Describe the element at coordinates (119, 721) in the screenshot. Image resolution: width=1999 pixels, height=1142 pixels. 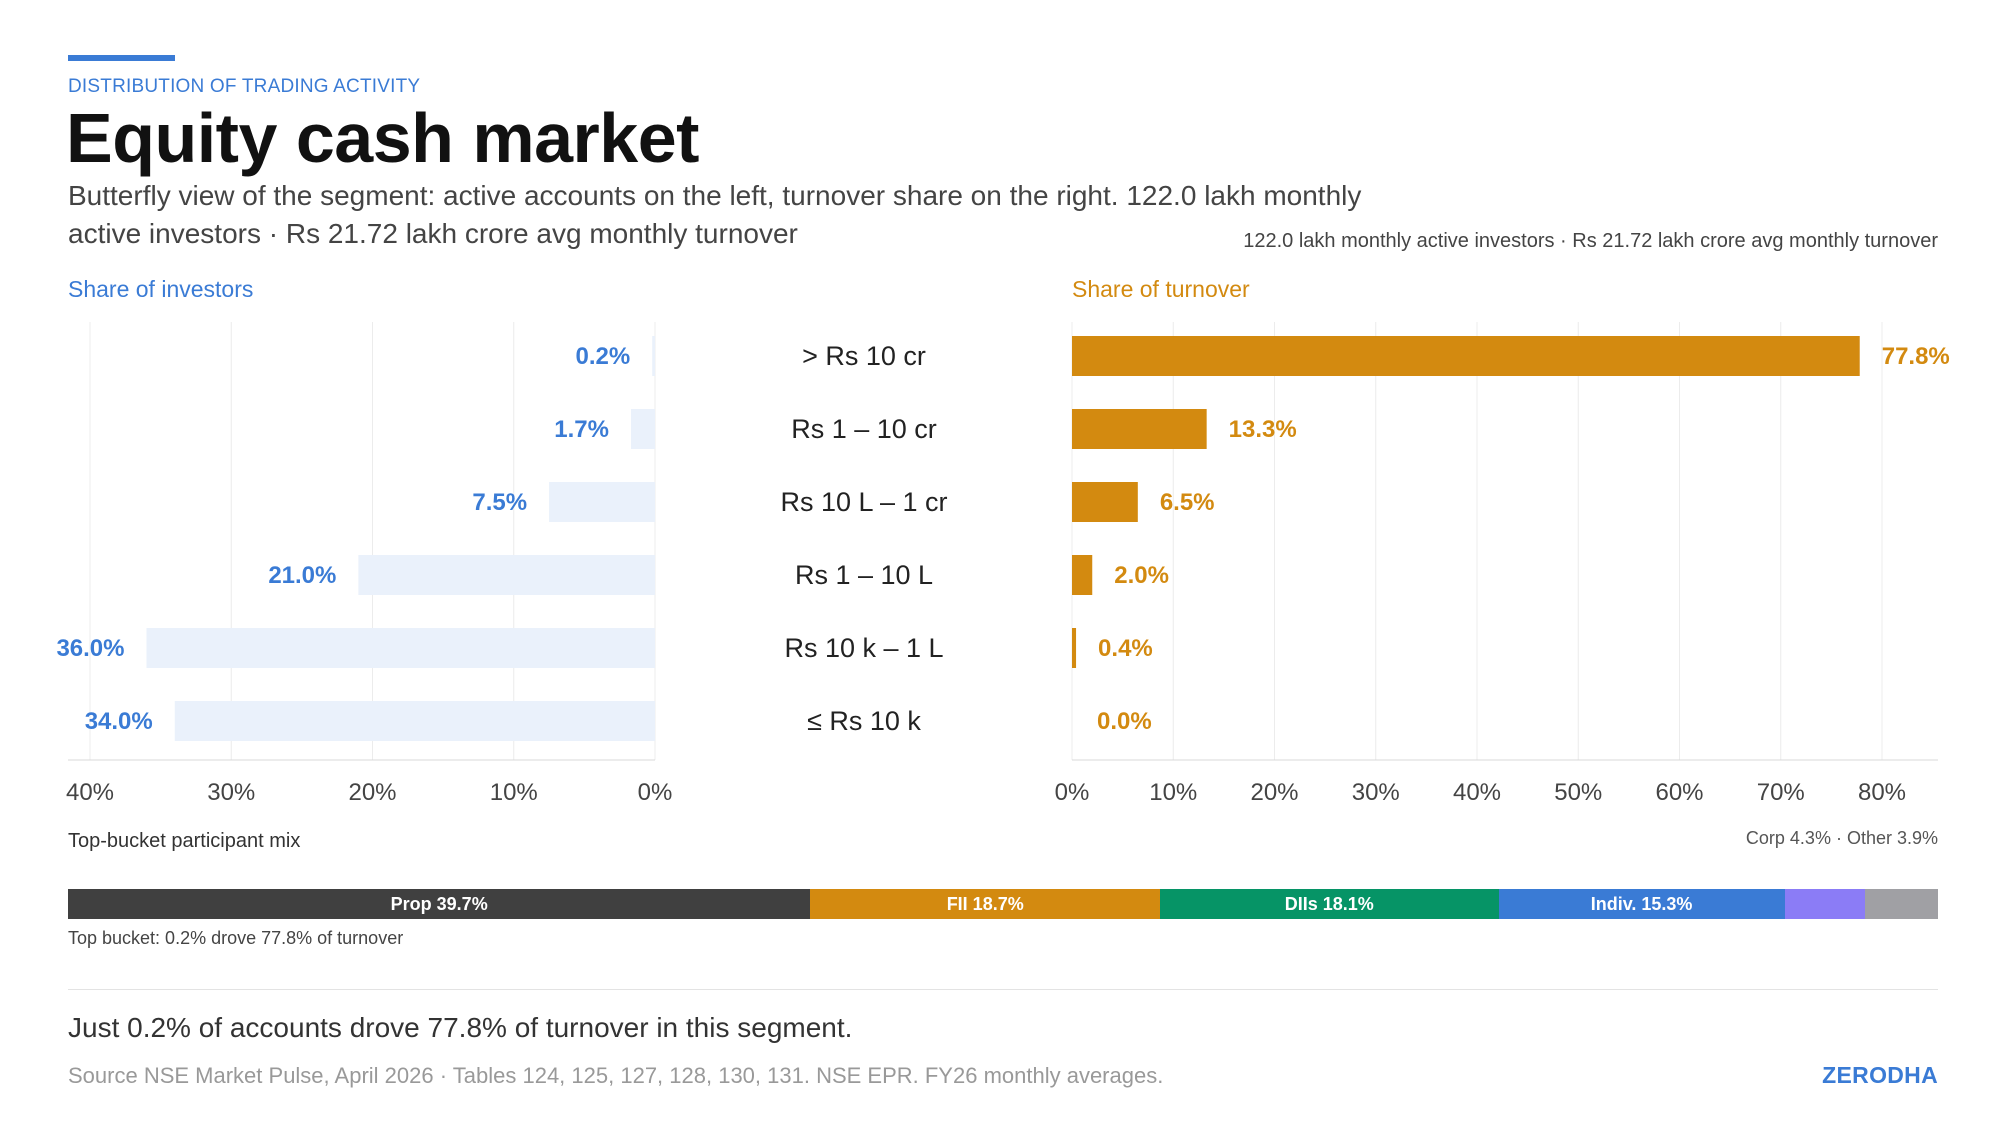
I see `investor-value-label: 34.0%` at that location.